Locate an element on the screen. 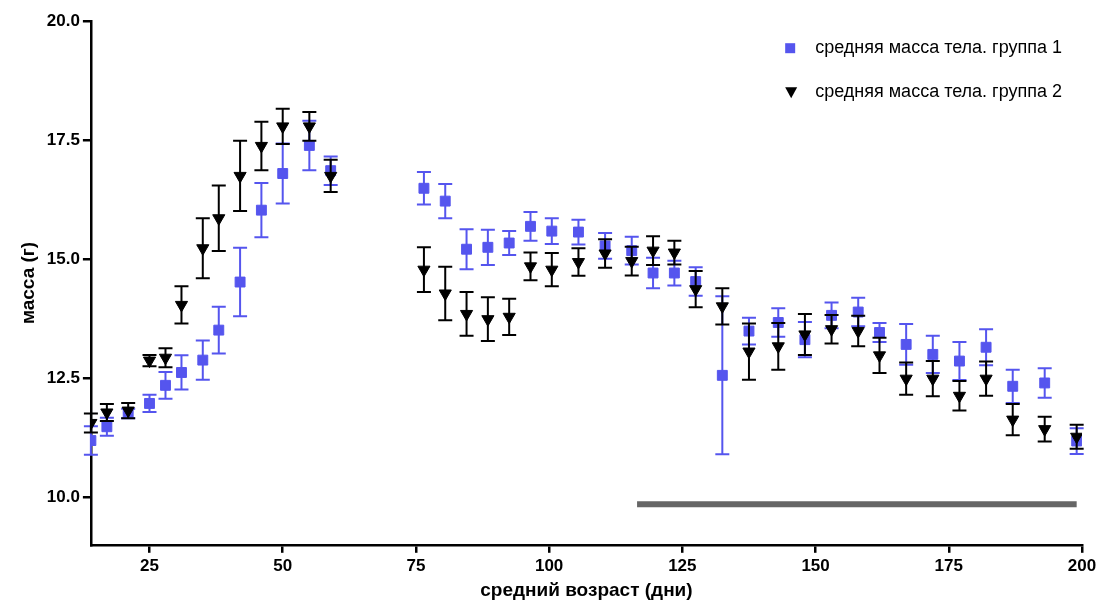 This screenshot has width=1110, height=614. y-tick-label: 10.0 is located at coordinates (63, 496).